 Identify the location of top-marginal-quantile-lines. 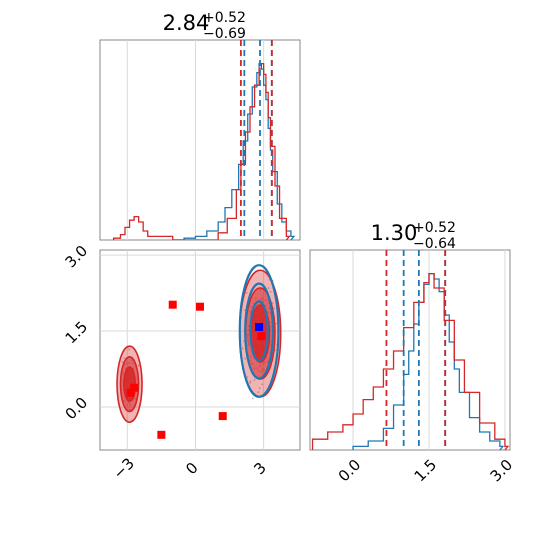
(256, 140).